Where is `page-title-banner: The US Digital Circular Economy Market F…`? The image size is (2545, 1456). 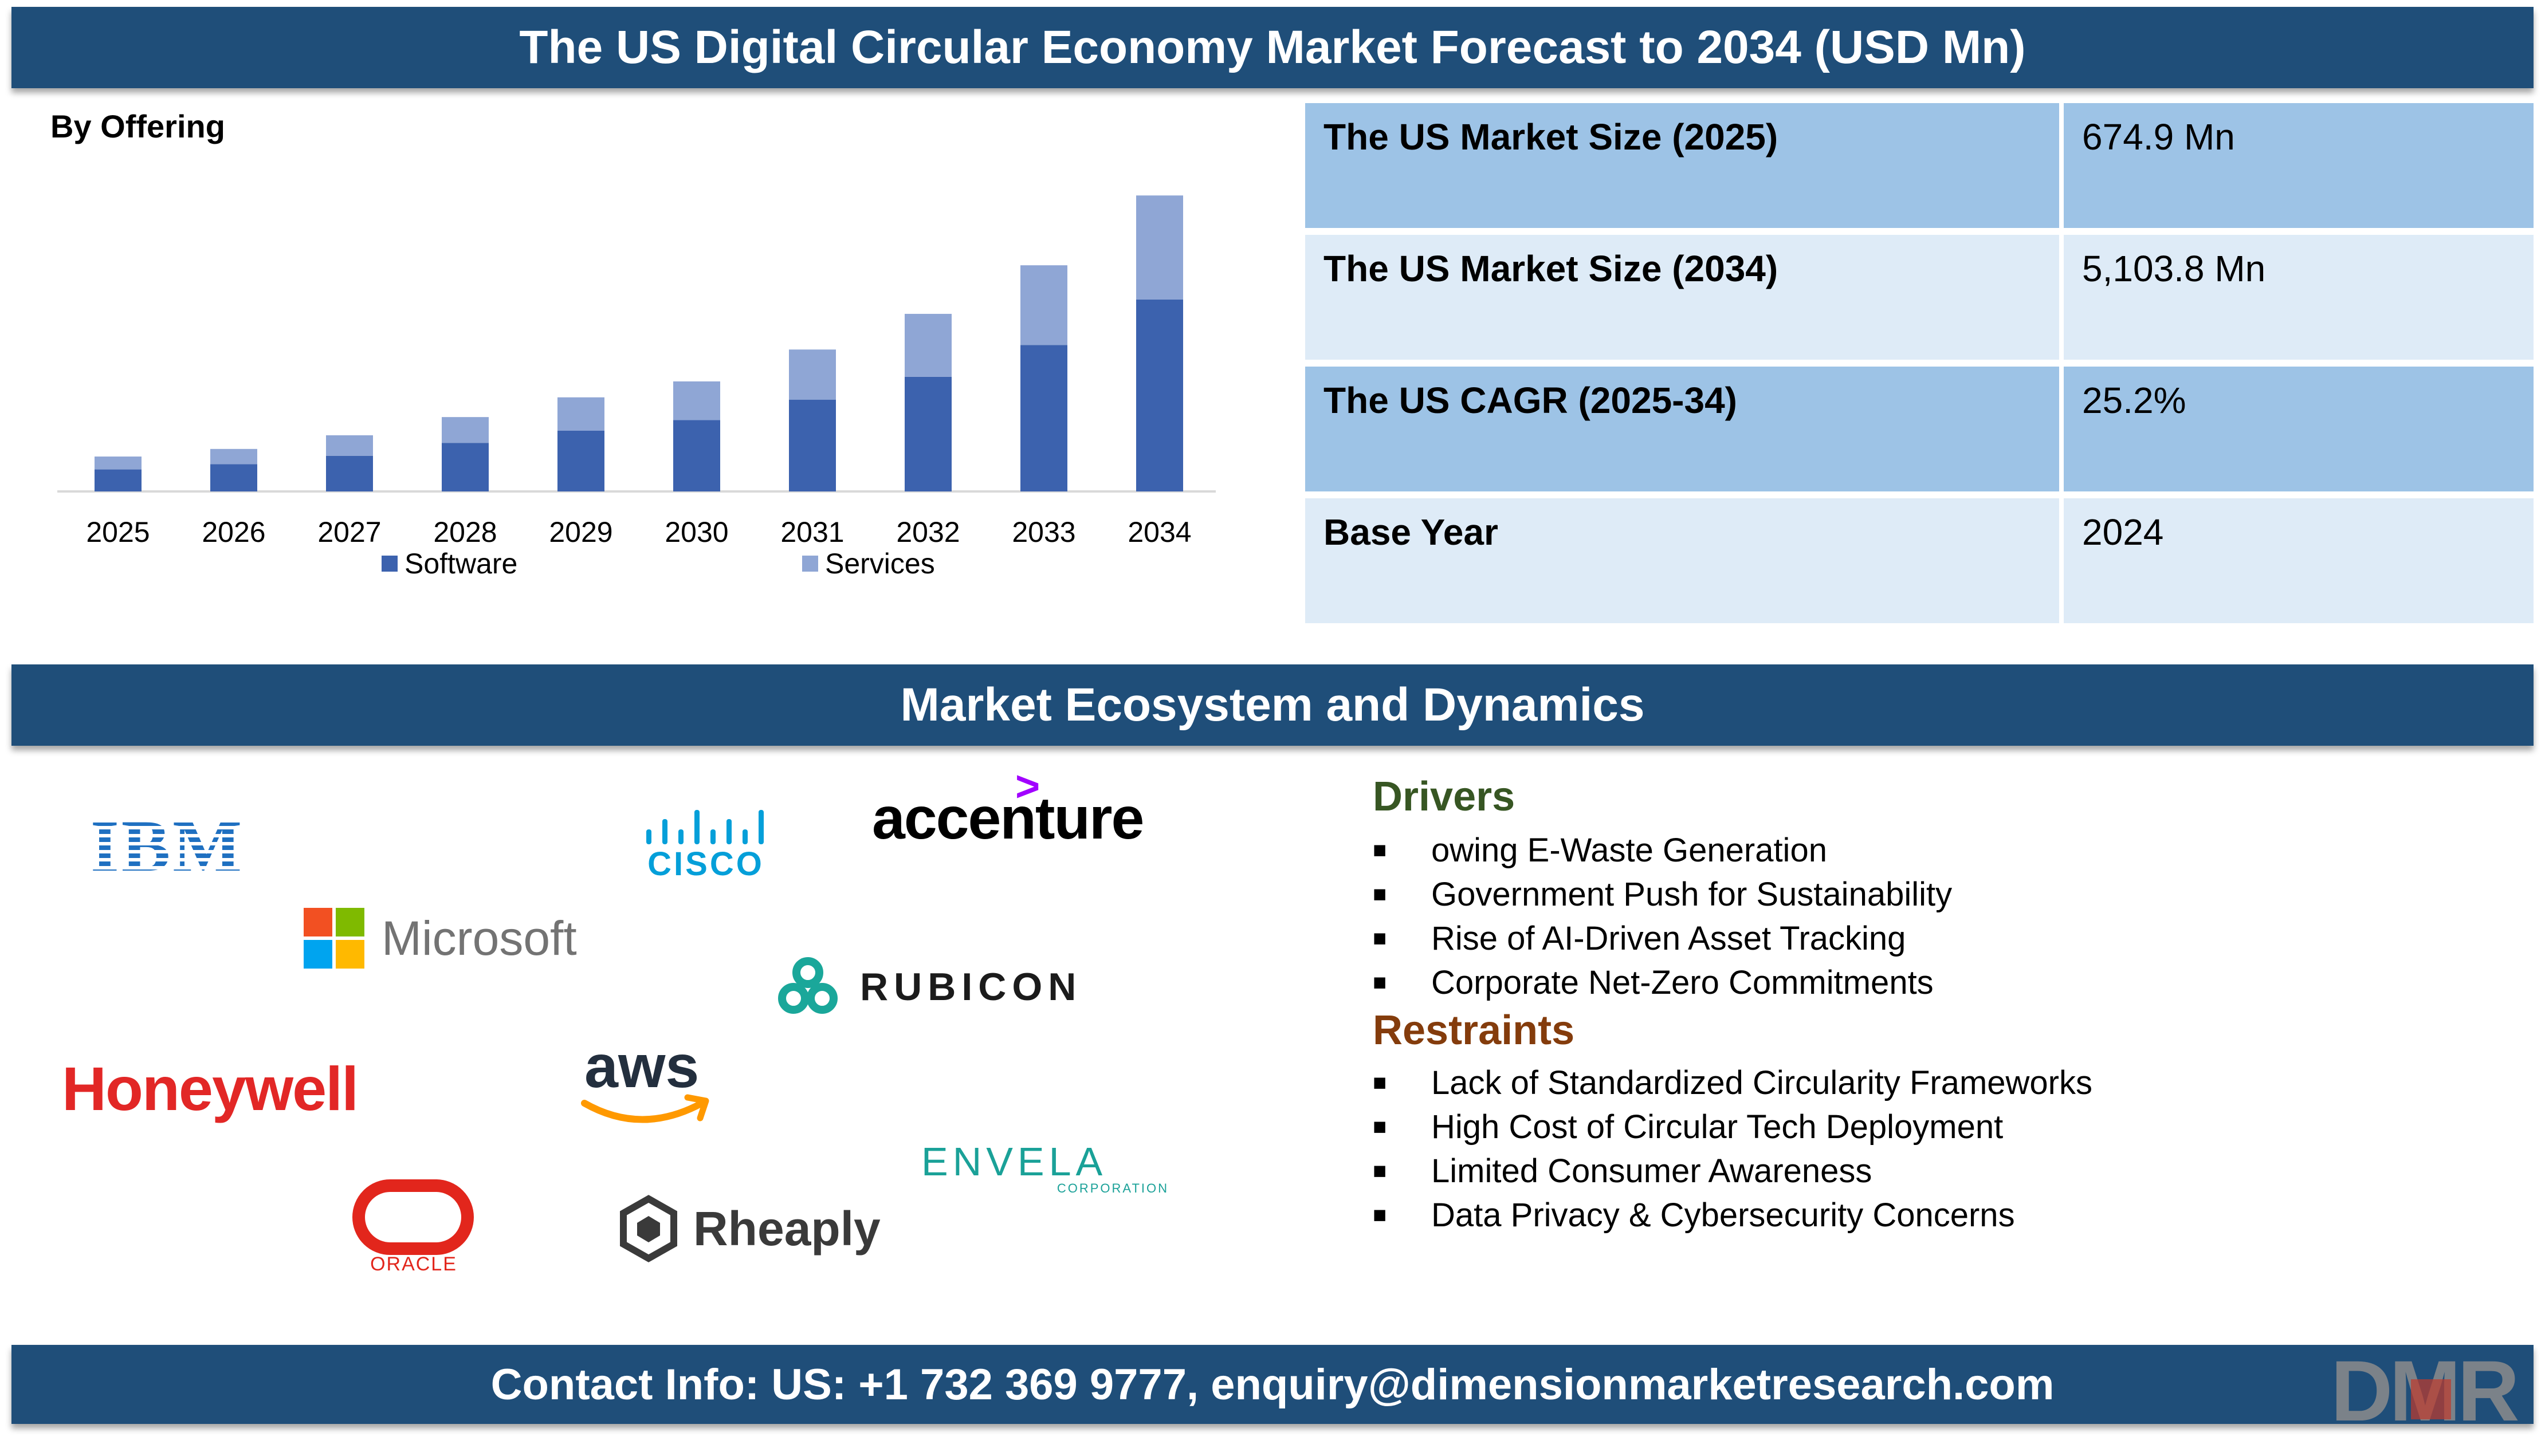
page-title-banner: The US Digital Circular Economy Market F… is located at coordinates (1272, 47).